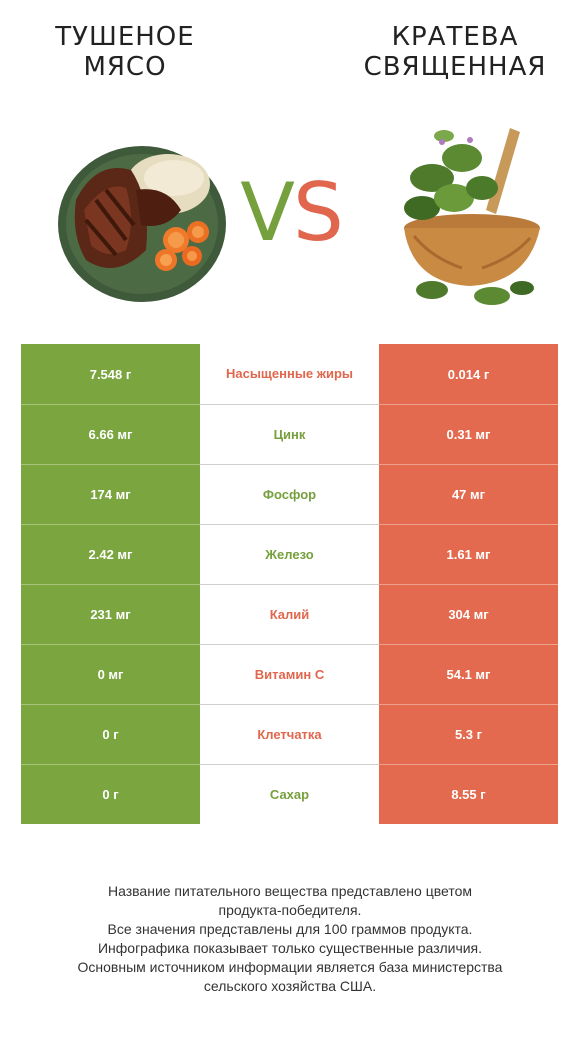 This screenshot has width=580, height=1054. What do you see at coordinates (290, 986) in the screenshot?
I see `footer-line: сельского хозяйства США.` at bounding box center [290, 986].